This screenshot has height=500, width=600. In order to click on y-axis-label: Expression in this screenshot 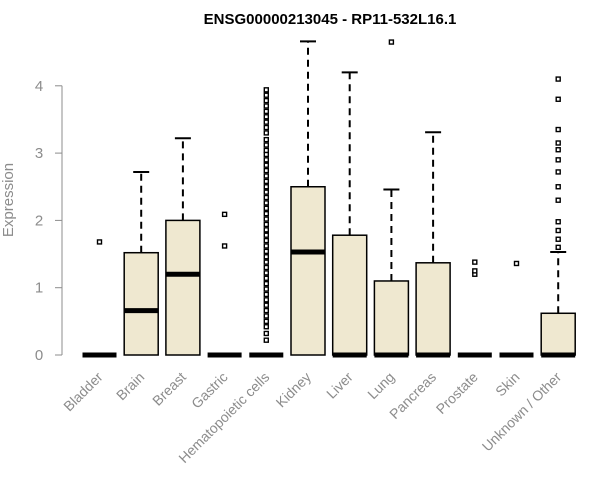, I will do `click(8, 200)`.